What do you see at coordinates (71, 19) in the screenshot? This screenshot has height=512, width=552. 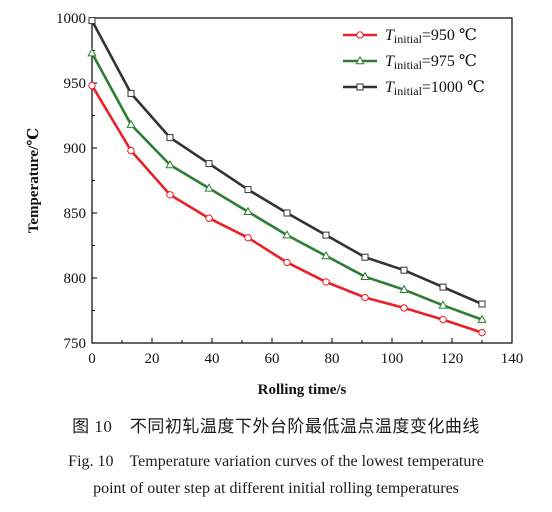 I see `y-tick-label: 1000` at bounding box center [71, 19].